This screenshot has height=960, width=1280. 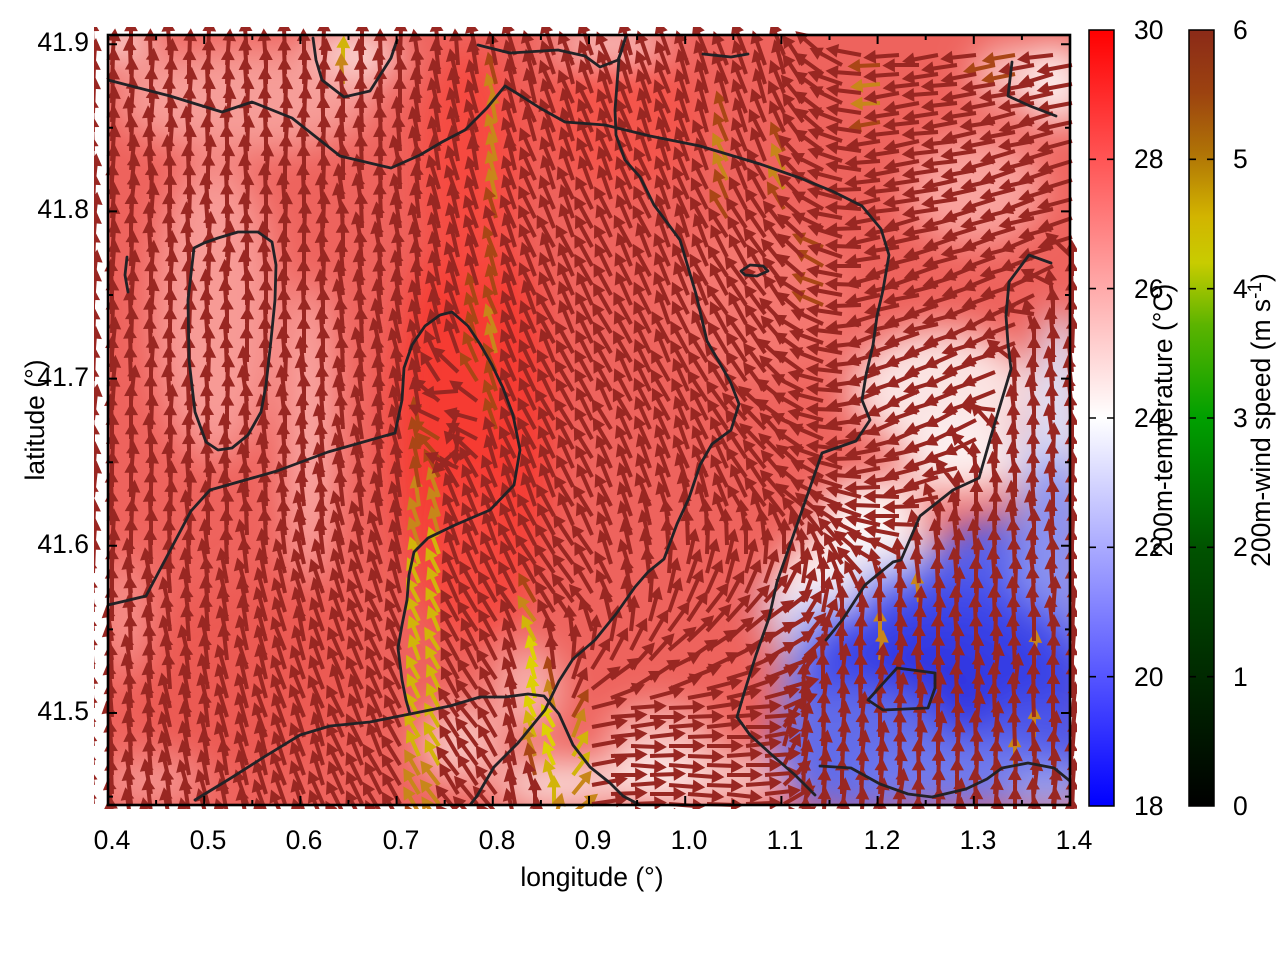 I want to click on svg-text: 200m-temperature (°C), so click(x=1163, y=420).